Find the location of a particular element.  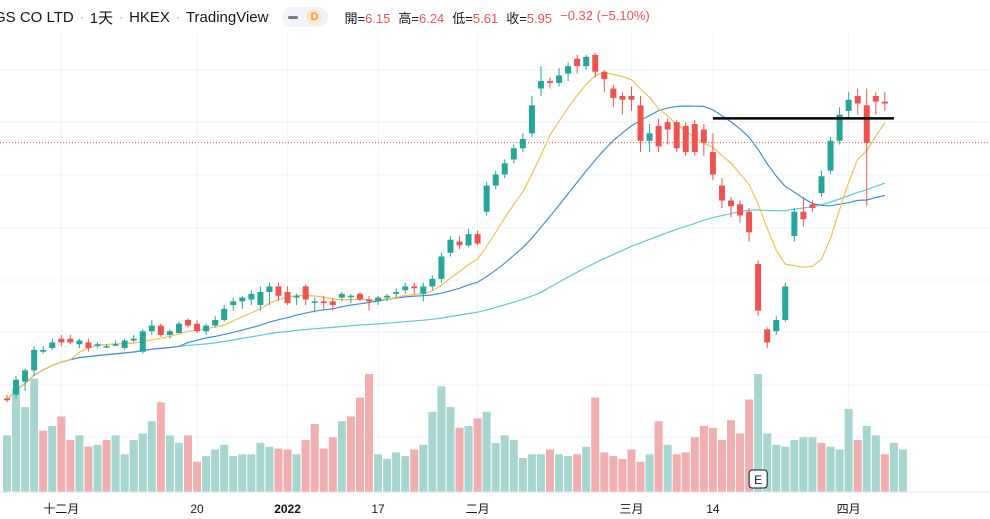

x-tick-label: 三月 is located at coordinates (631, 509).